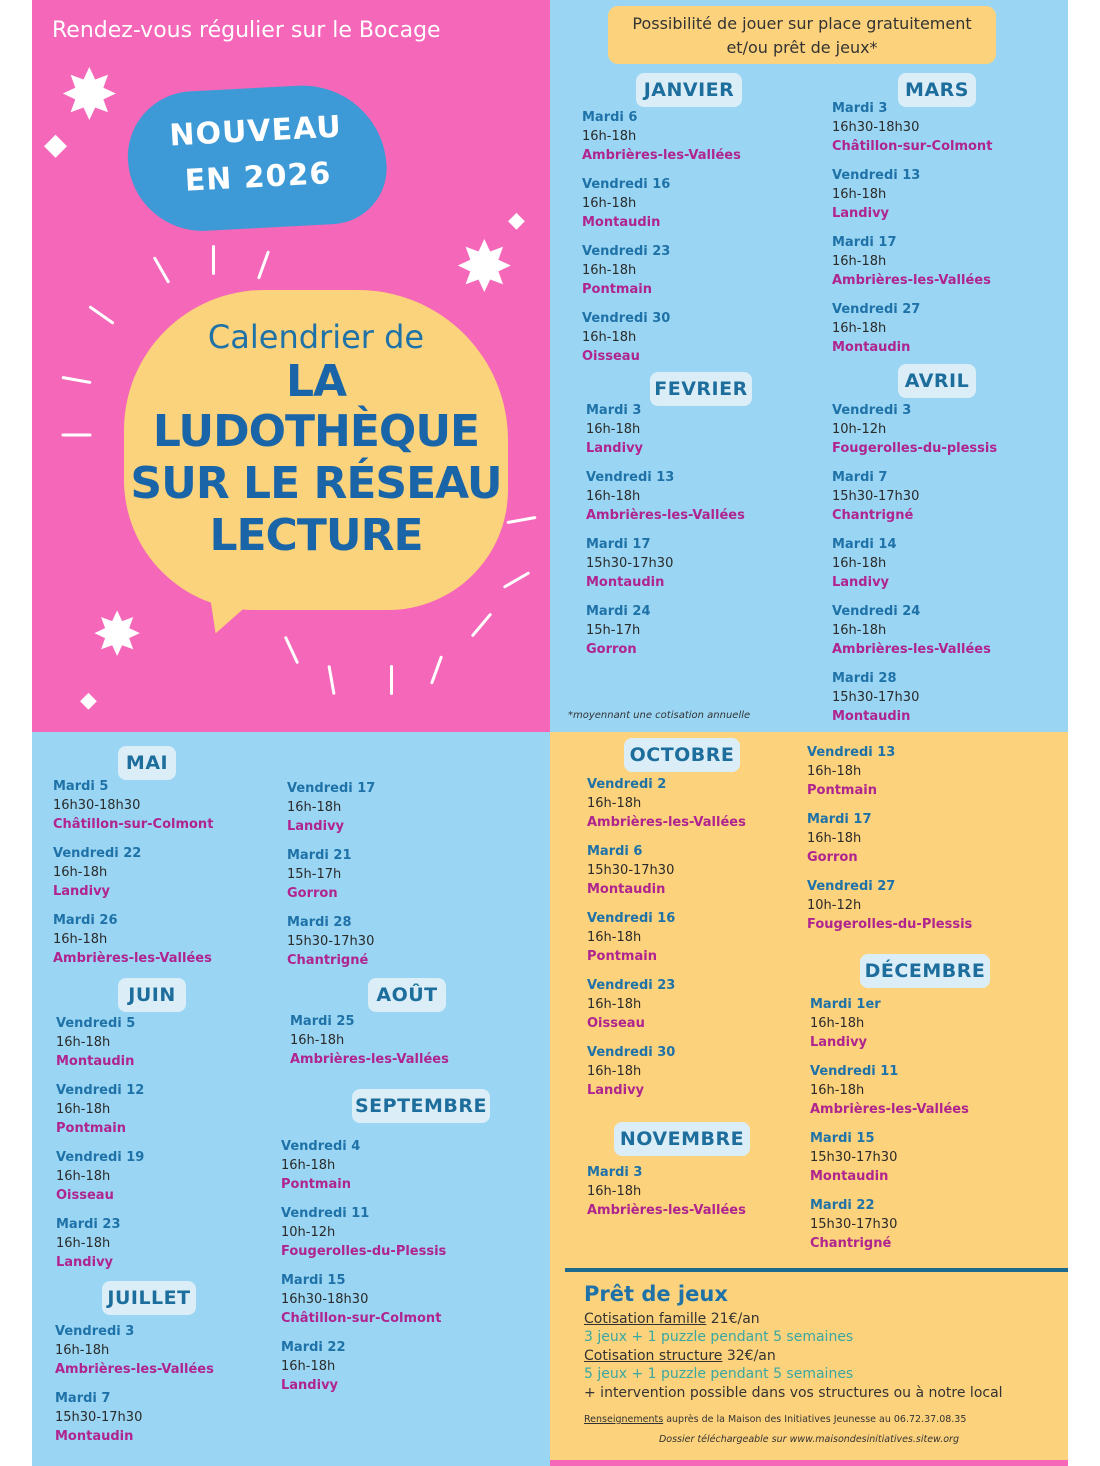  What do you see at coordinates (751, 1356) in the screenshot?
I see `structure-price: 32€/an` at bounding box center [751, 1356].